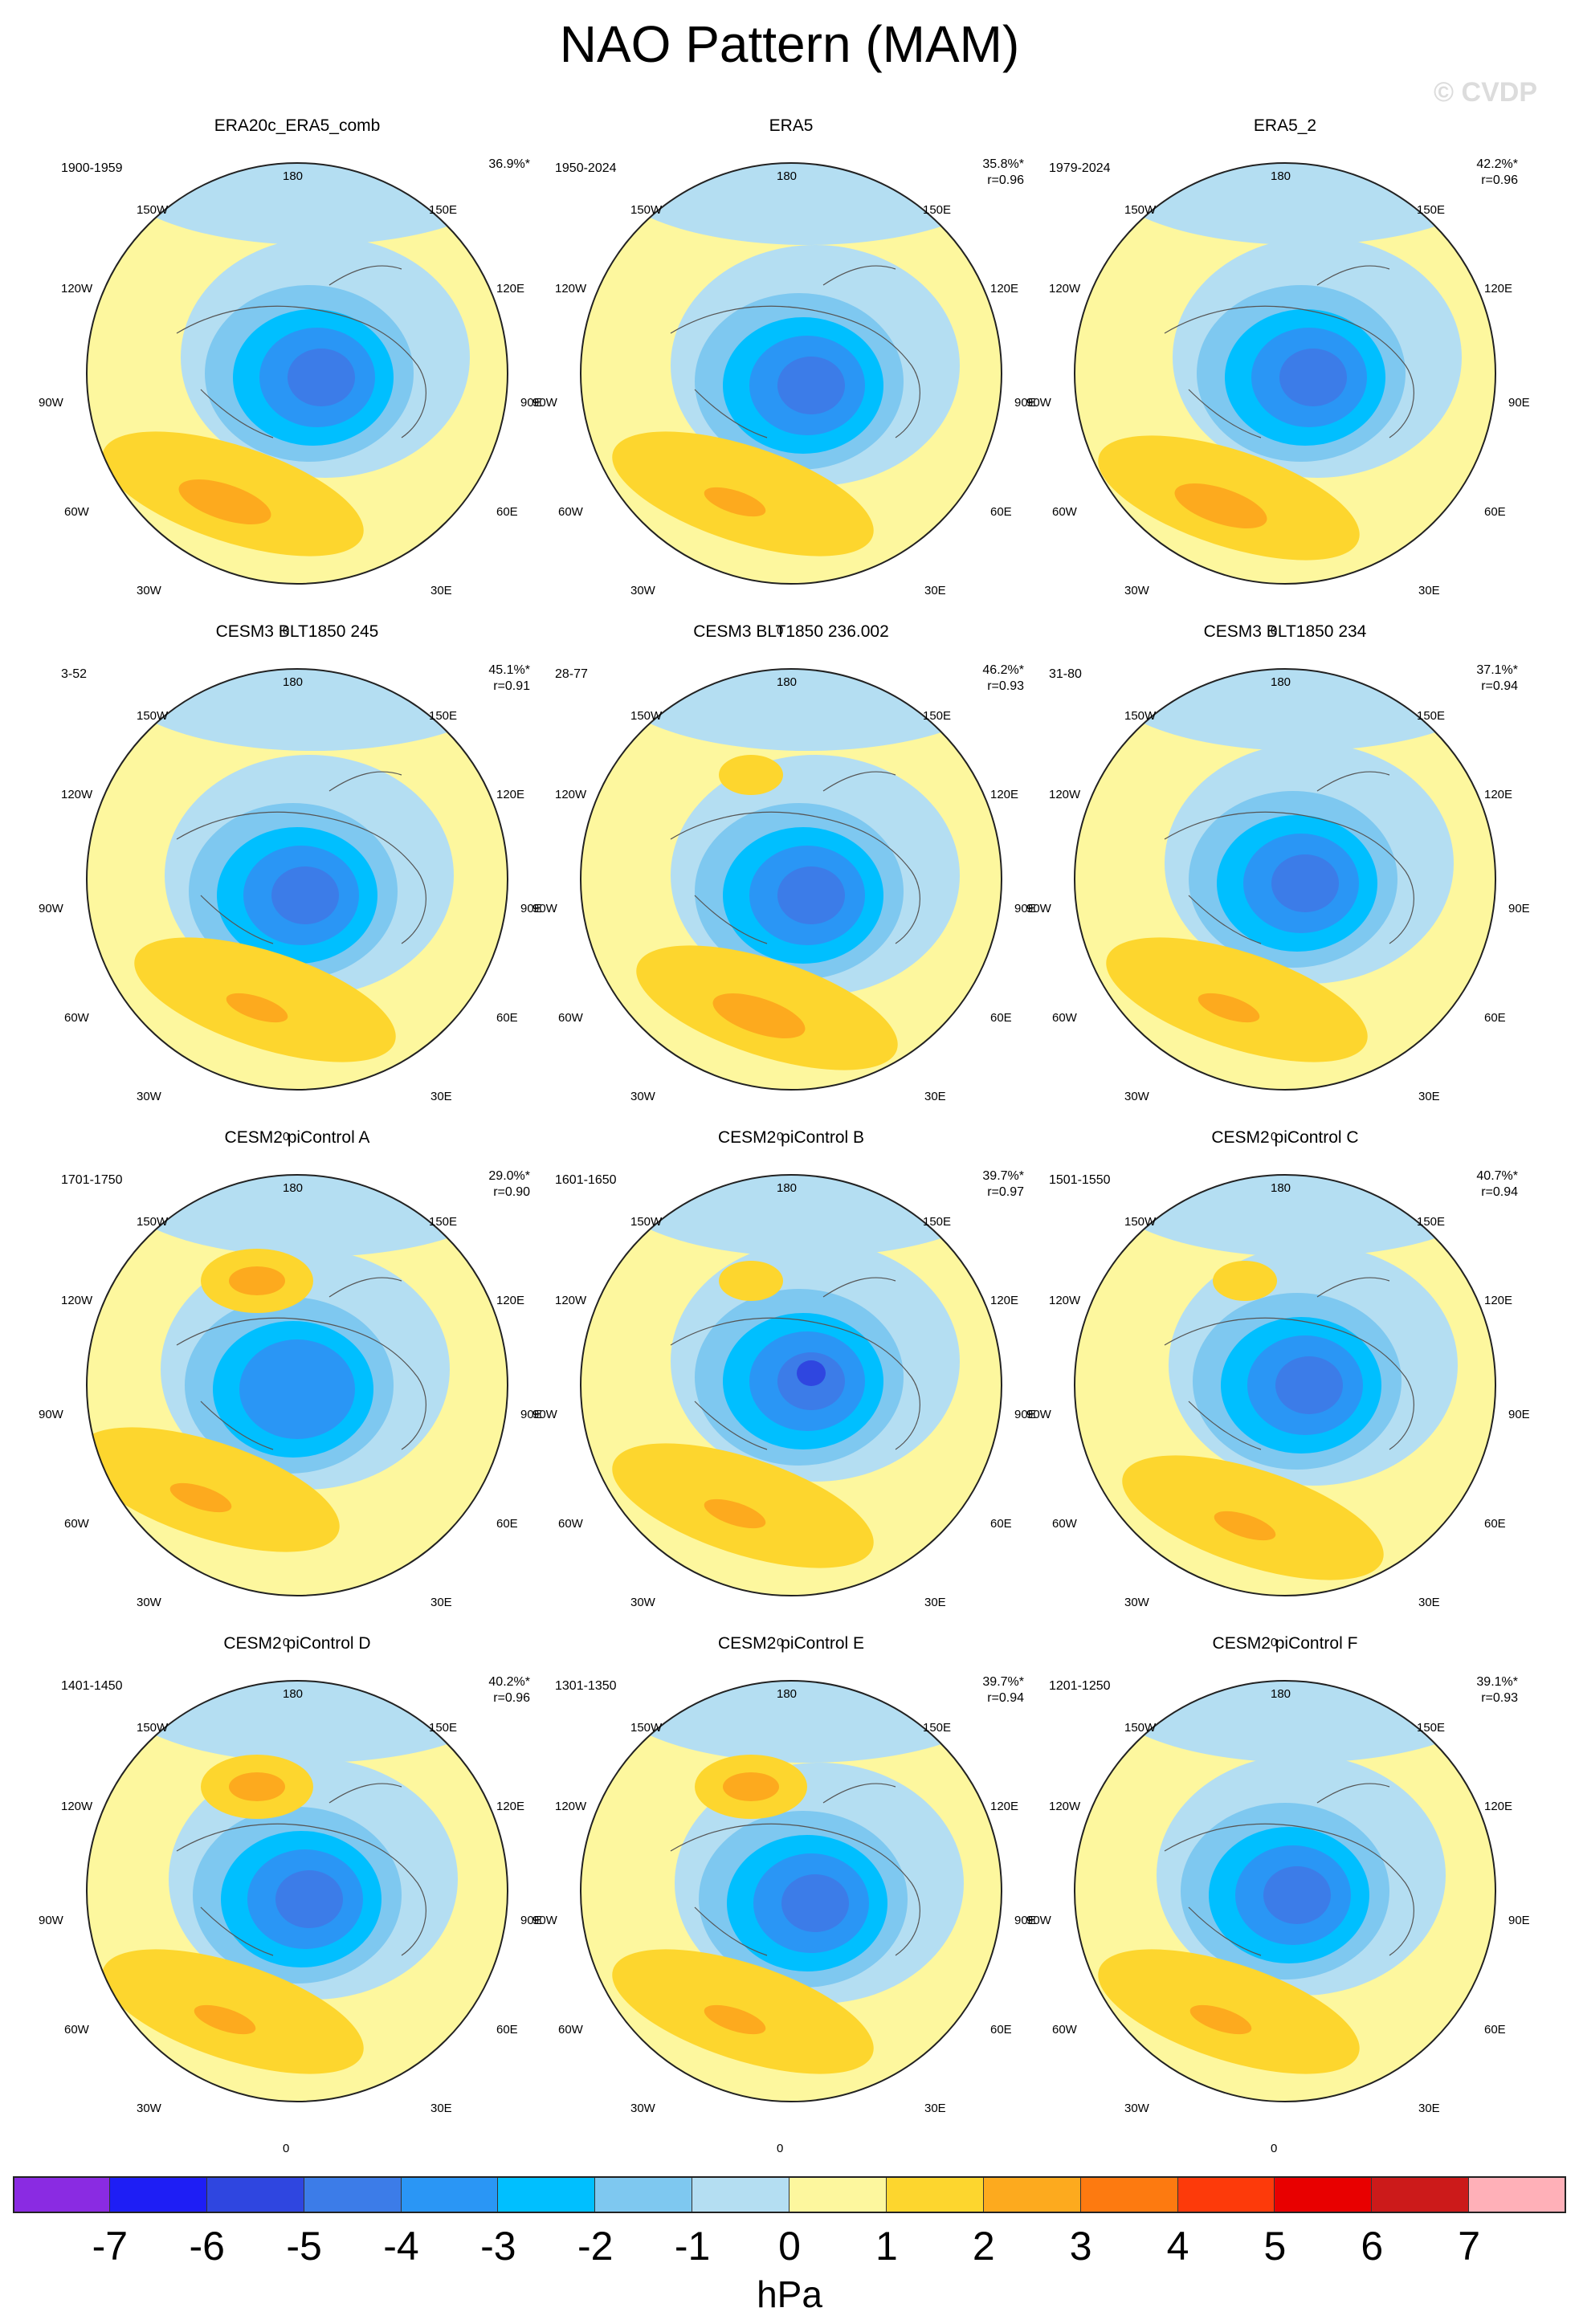  What do you see at coordinates (1003, 1185) in the screenshot?
I see `panel-stats: 39.7%* r=0.97` at bounding box center [1003, 1185].